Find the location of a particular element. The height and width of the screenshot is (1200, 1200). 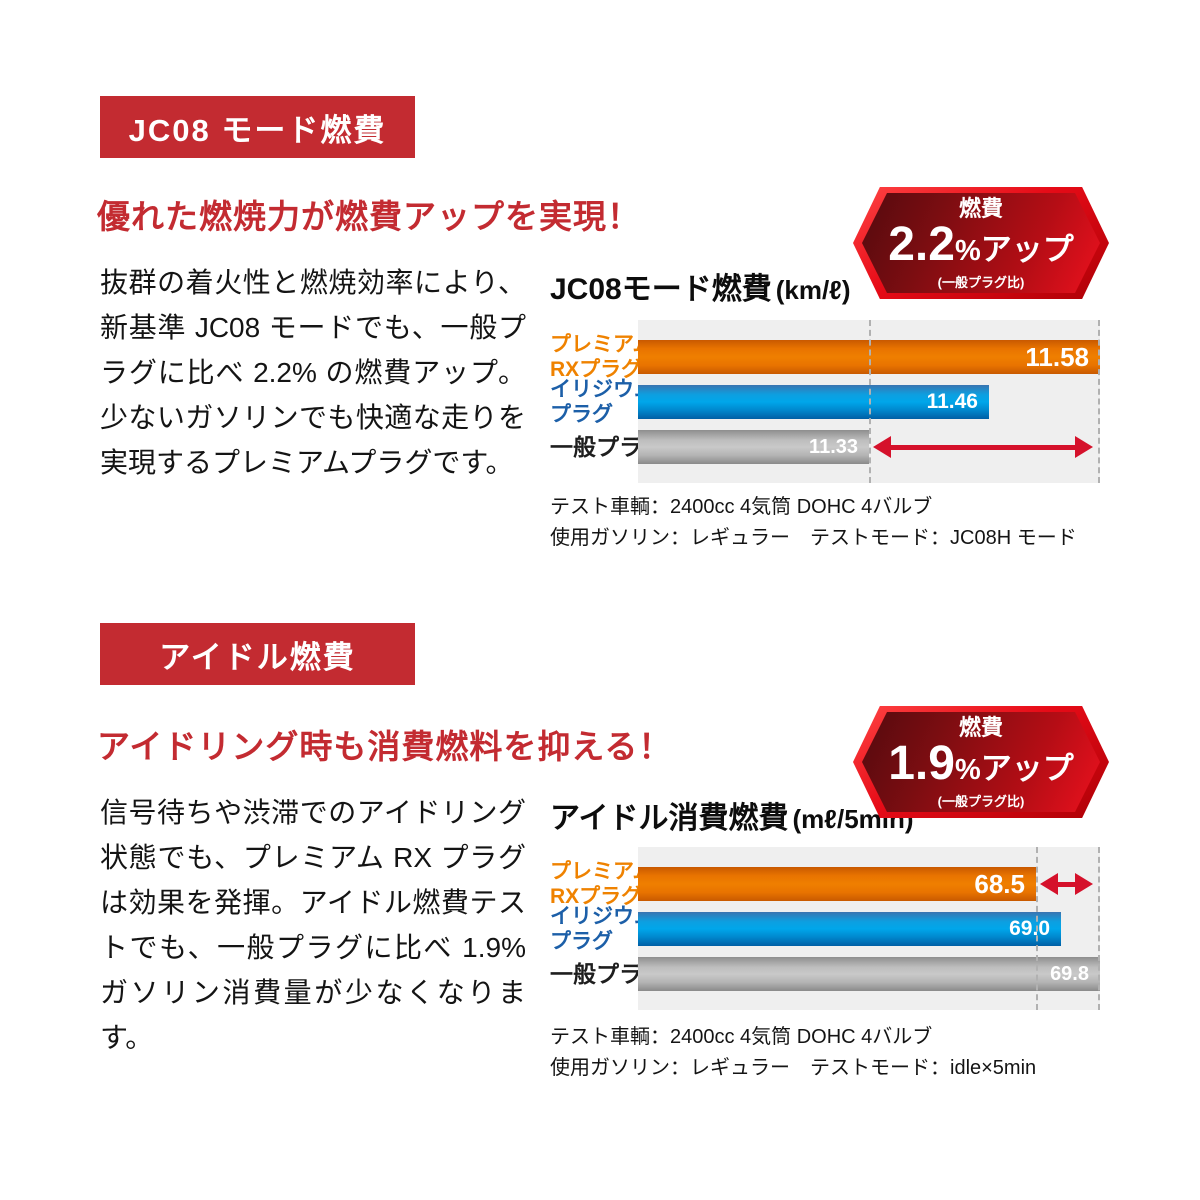

bar-value-label: 69.8 is located at coordinates (1069, 973).